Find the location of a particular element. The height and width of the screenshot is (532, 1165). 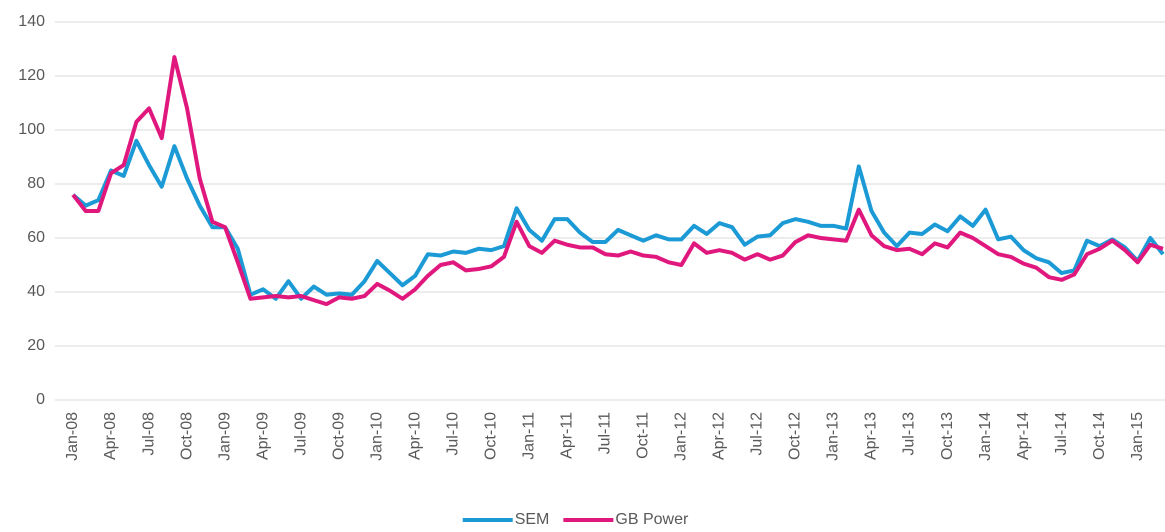

x-tick-label: Oct-13 is located at coordinates (947, 436).